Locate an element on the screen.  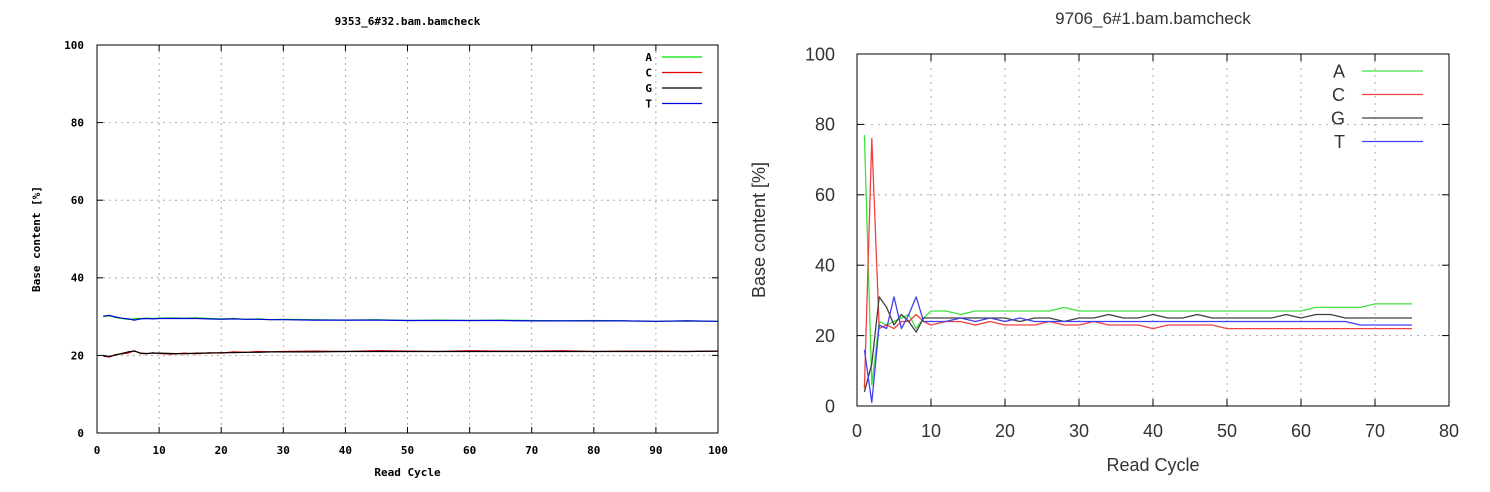
chart-title: 9353_6#32.bam.bamcheck is located at coordinates (408, 21).